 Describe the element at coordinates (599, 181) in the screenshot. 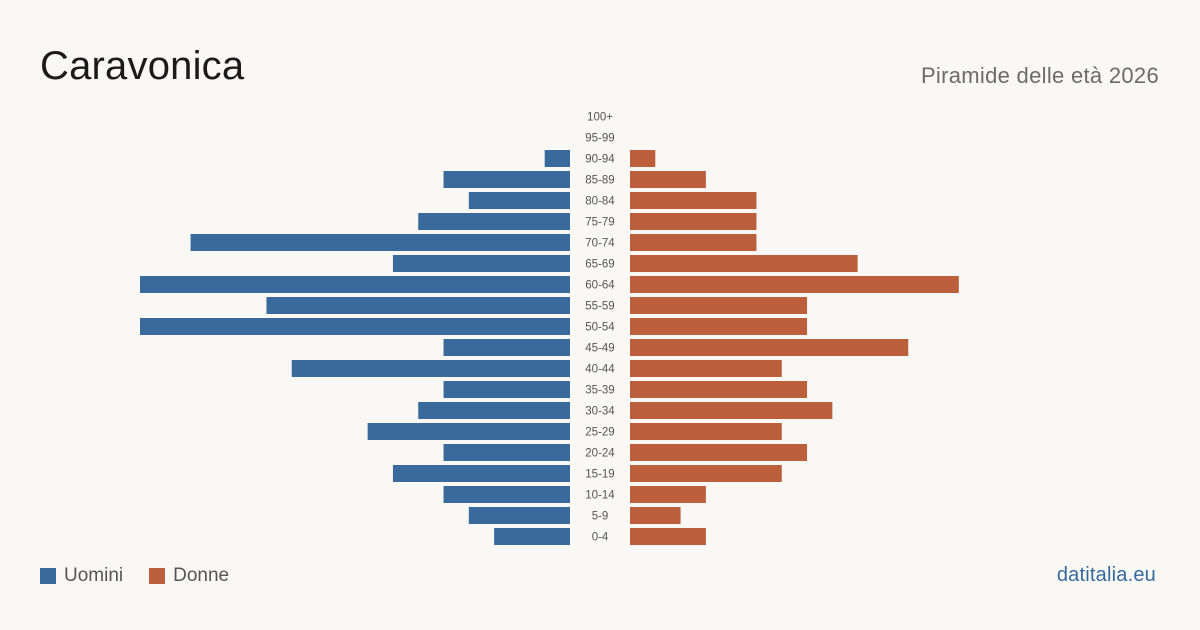

I see `age-tick-label: 85-89` at that location.